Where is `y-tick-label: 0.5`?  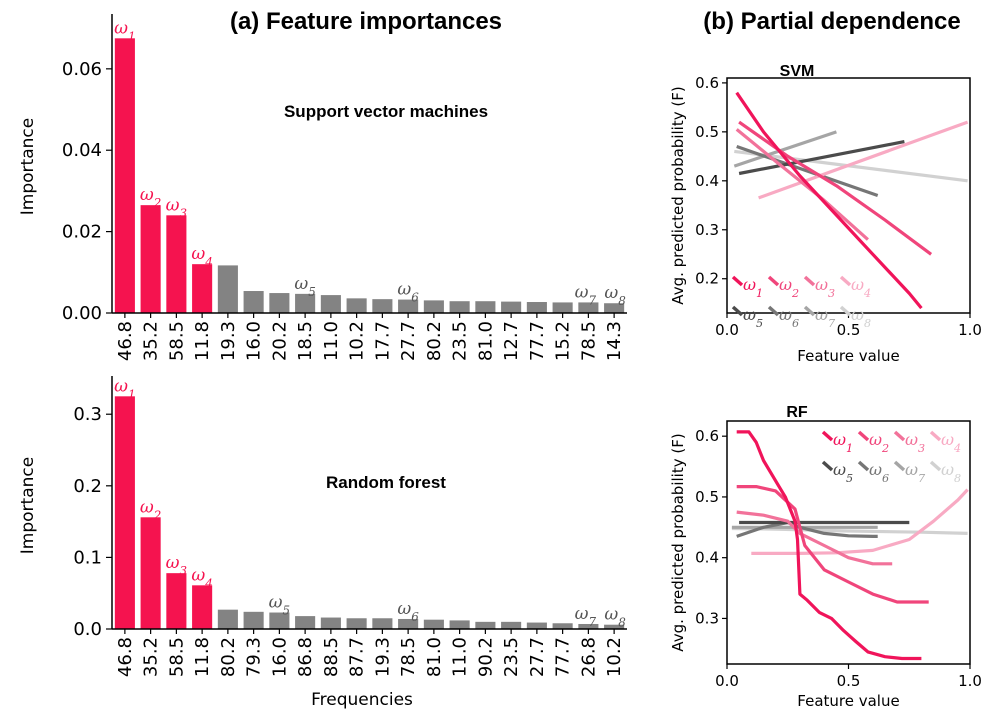
y-tick-label: 0.5 is located at coordinates (707, 132).